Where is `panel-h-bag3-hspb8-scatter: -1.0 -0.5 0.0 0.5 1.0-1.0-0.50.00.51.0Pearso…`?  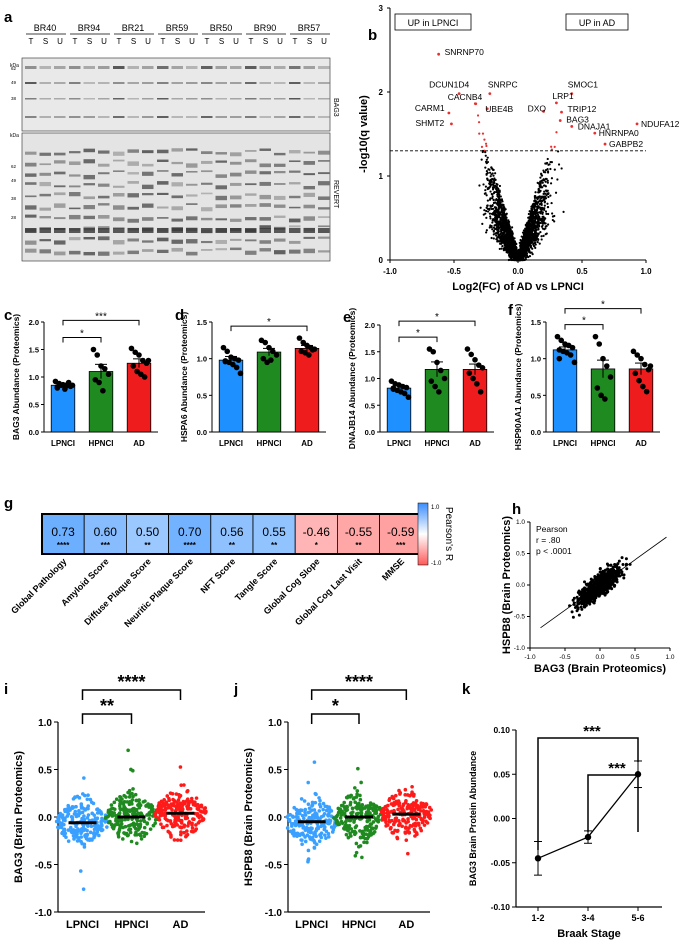
panel-h-bag3-hspb8-scatter: -1.0 -0.5 0.0 0.5 1.0-1.0-0.50.00.51.0Pearso… is located at coordinates (588, 595).